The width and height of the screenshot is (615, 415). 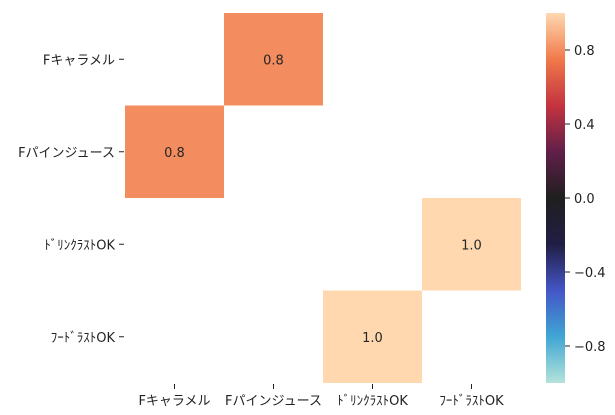 I want to click on colorbar-tick-label: 0.0, so click(x=584, y=199).